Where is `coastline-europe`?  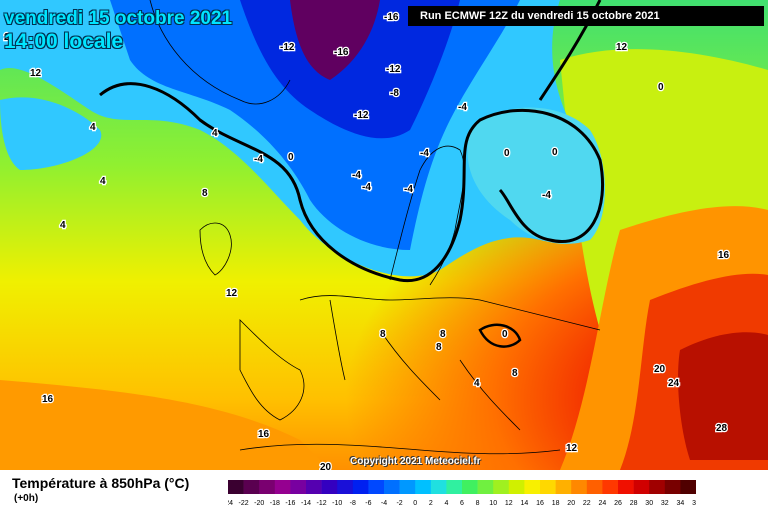 coastline-europe is located at coordinates (450, 363).